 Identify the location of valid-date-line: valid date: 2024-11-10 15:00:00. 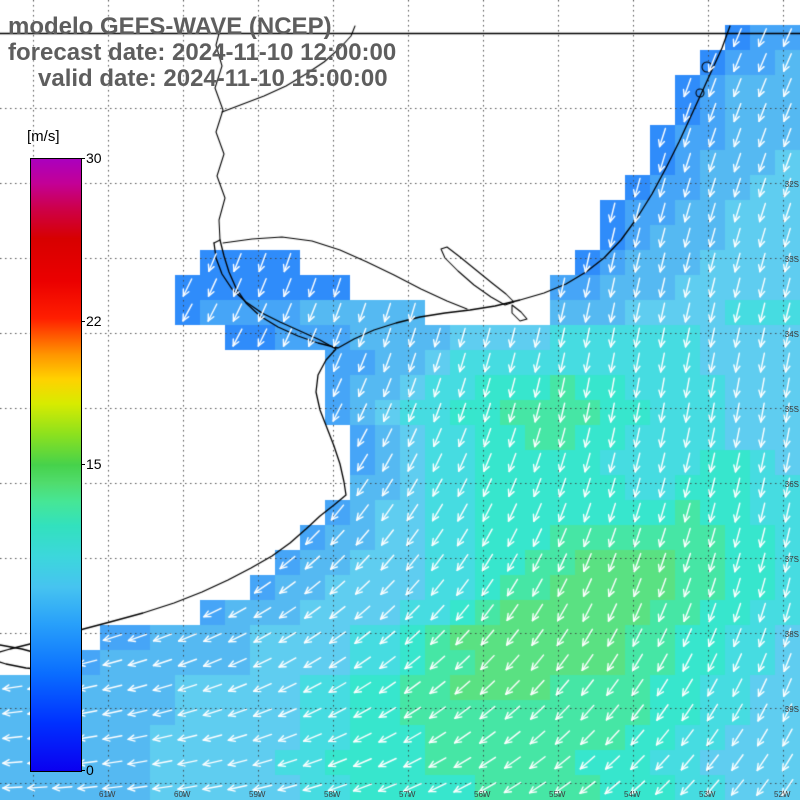
(213, 78).